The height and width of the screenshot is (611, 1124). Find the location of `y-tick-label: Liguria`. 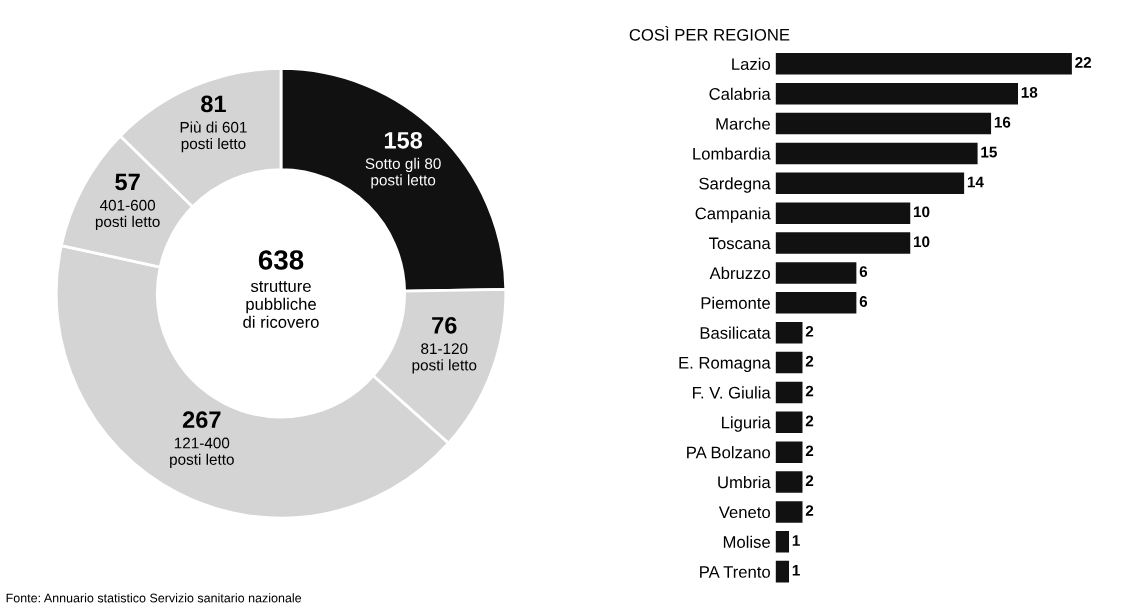

y-tick-label: Liguria is located at coordinates (746, 424).